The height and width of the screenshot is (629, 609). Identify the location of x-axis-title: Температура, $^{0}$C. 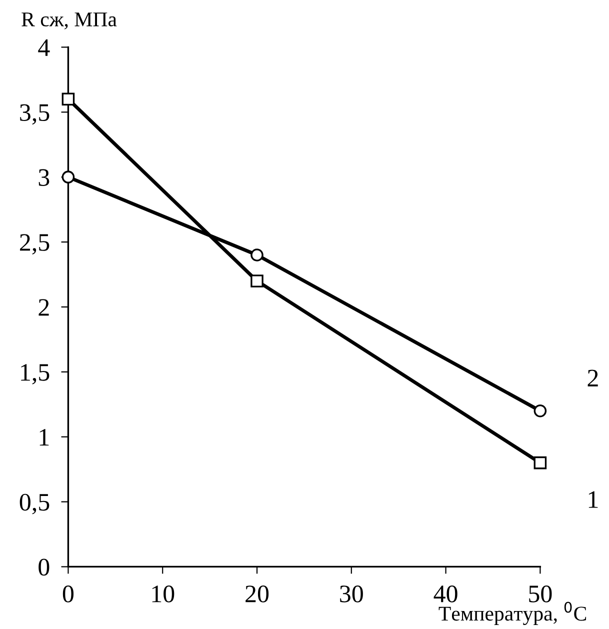
(512, 614).